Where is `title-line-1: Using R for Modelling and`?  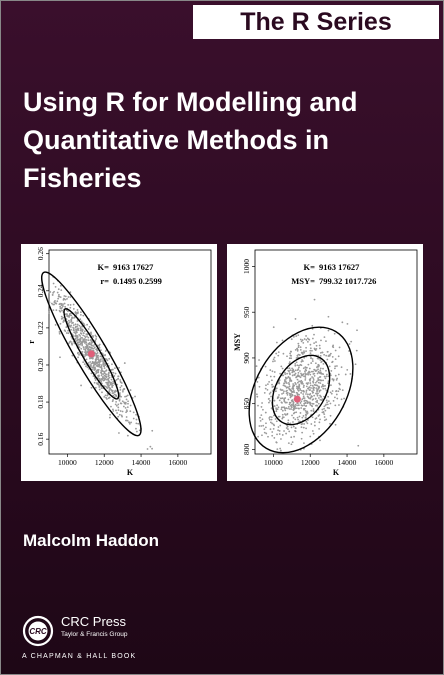 title-line-1: Using R for Modelling and is located at coordinates (190, 102).